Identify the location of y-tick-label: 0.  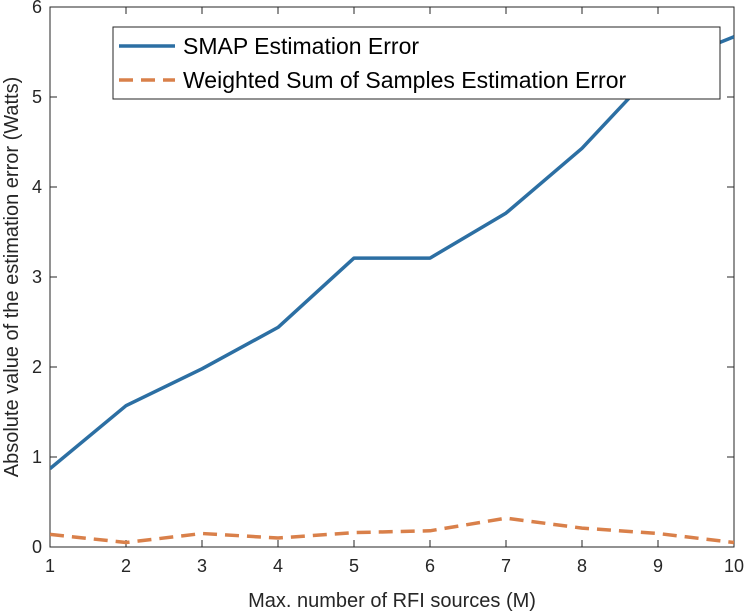
(37, 547).